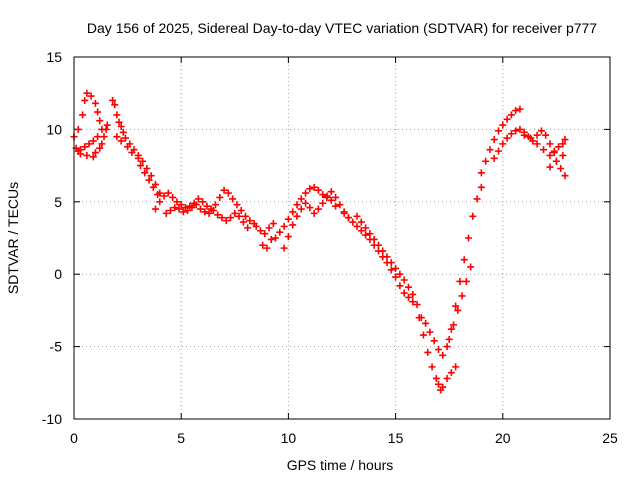 Image resolution: width=640 pixels, height=480 pixels. What do you see at coordinates (52, 419) in the screenshot?
I see `y-tick-label: -10` at bounding box center [52, 419].